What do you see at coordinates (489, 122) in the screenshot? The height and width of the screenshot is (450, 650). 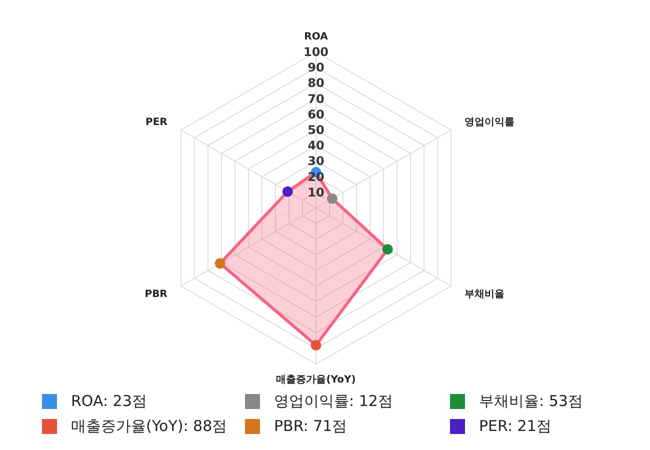 I see `spoke-label: 영업이익률` at bounding box center [489, 122].